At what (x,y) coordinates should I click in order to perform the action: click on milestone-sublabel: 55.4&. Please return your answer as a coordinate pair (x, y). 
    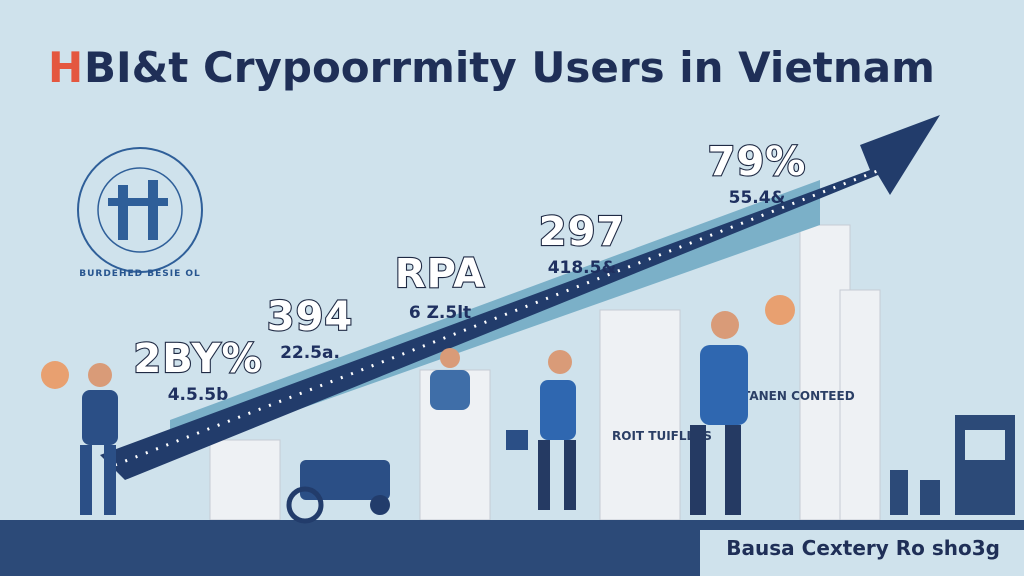
    Looking at the image, I should click on (757, 198).